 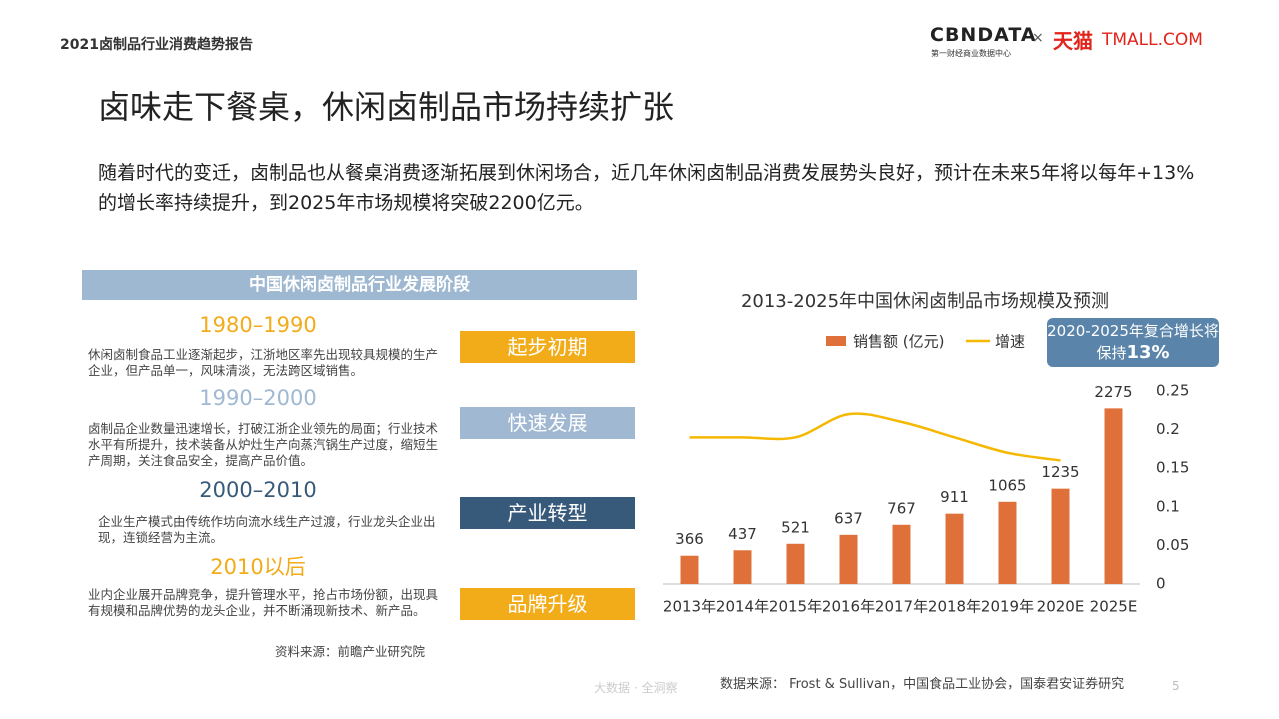 What do you see at coordinates (258, 490) in the screenshot?
I see `stage-period: 2000–2010` at bounding box center [258, 490].